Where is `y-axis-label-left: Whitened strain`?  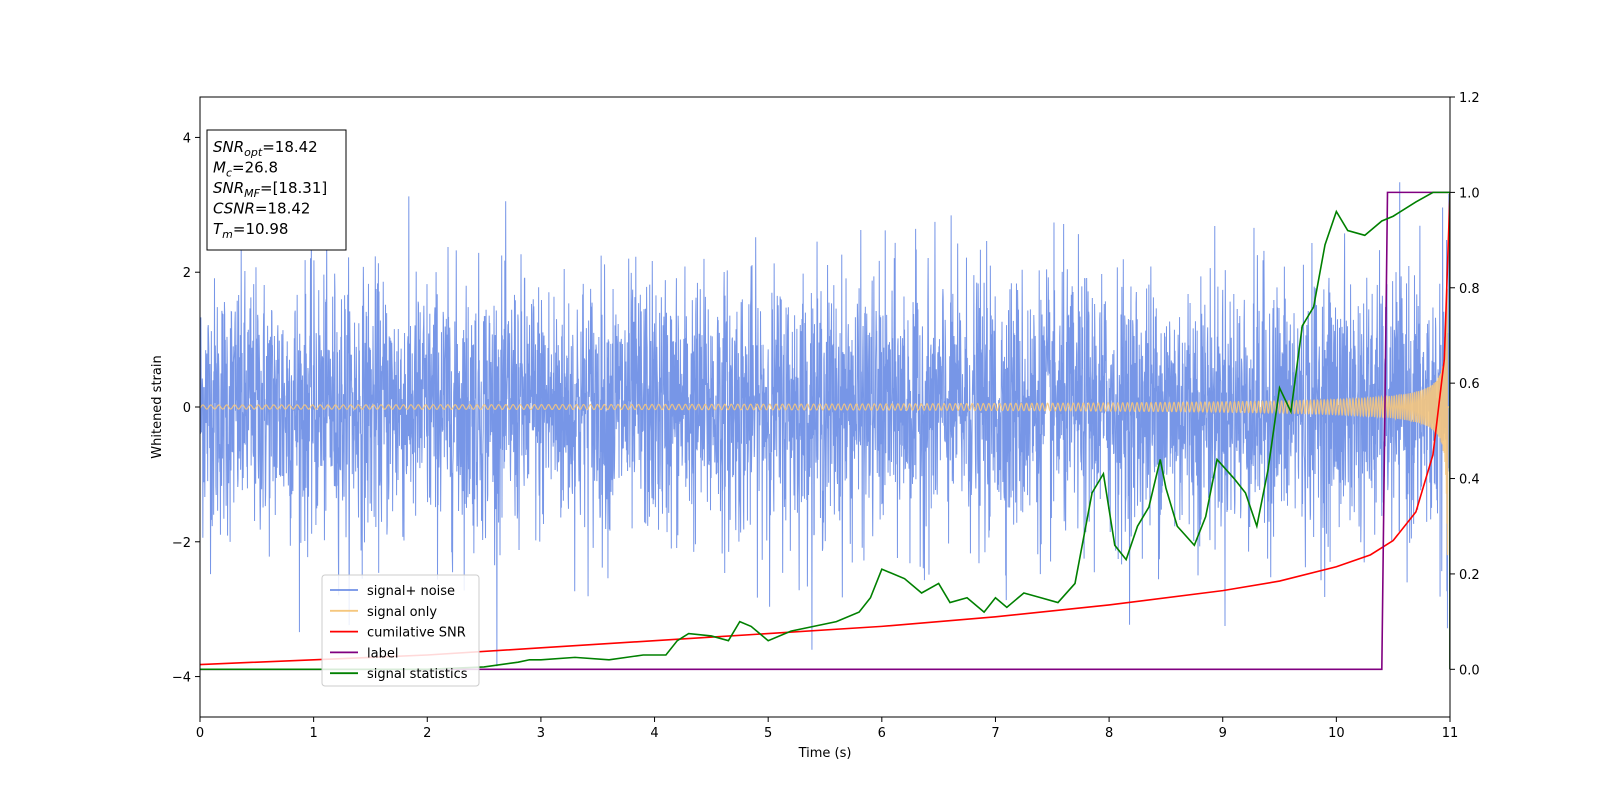
y-axis-label-left: Whitened strain is located at coordinates (157, 406).